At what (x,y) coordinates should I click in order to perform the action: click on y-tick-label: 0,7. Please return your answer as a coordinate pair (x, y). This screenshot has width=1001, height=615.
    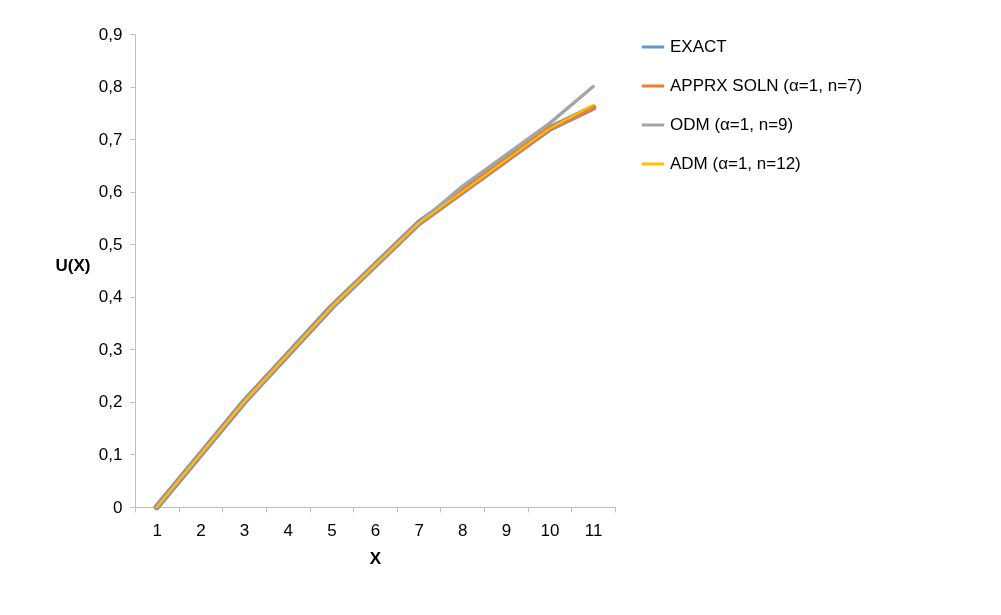
    Looking at the image, I should click on (110, 139).